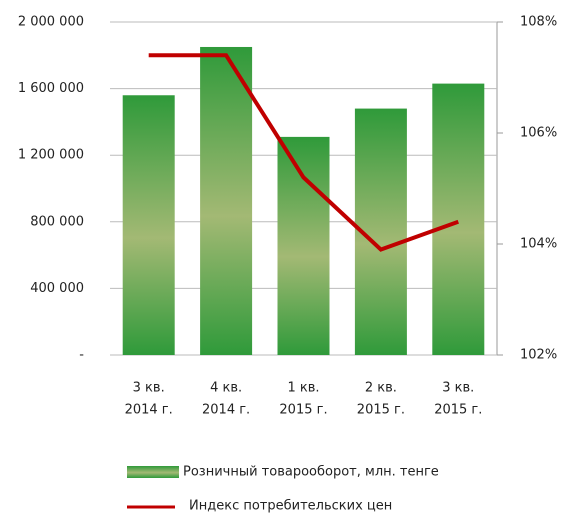 The height and width of the screenshot is (515, 563). I want to click on x-tick-label: 1 кв., so click(303, 388).